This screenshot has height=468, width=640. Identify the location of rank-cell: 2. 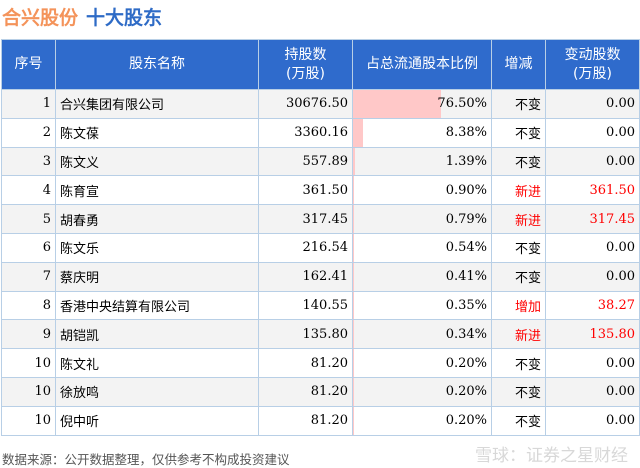
(28, 132).